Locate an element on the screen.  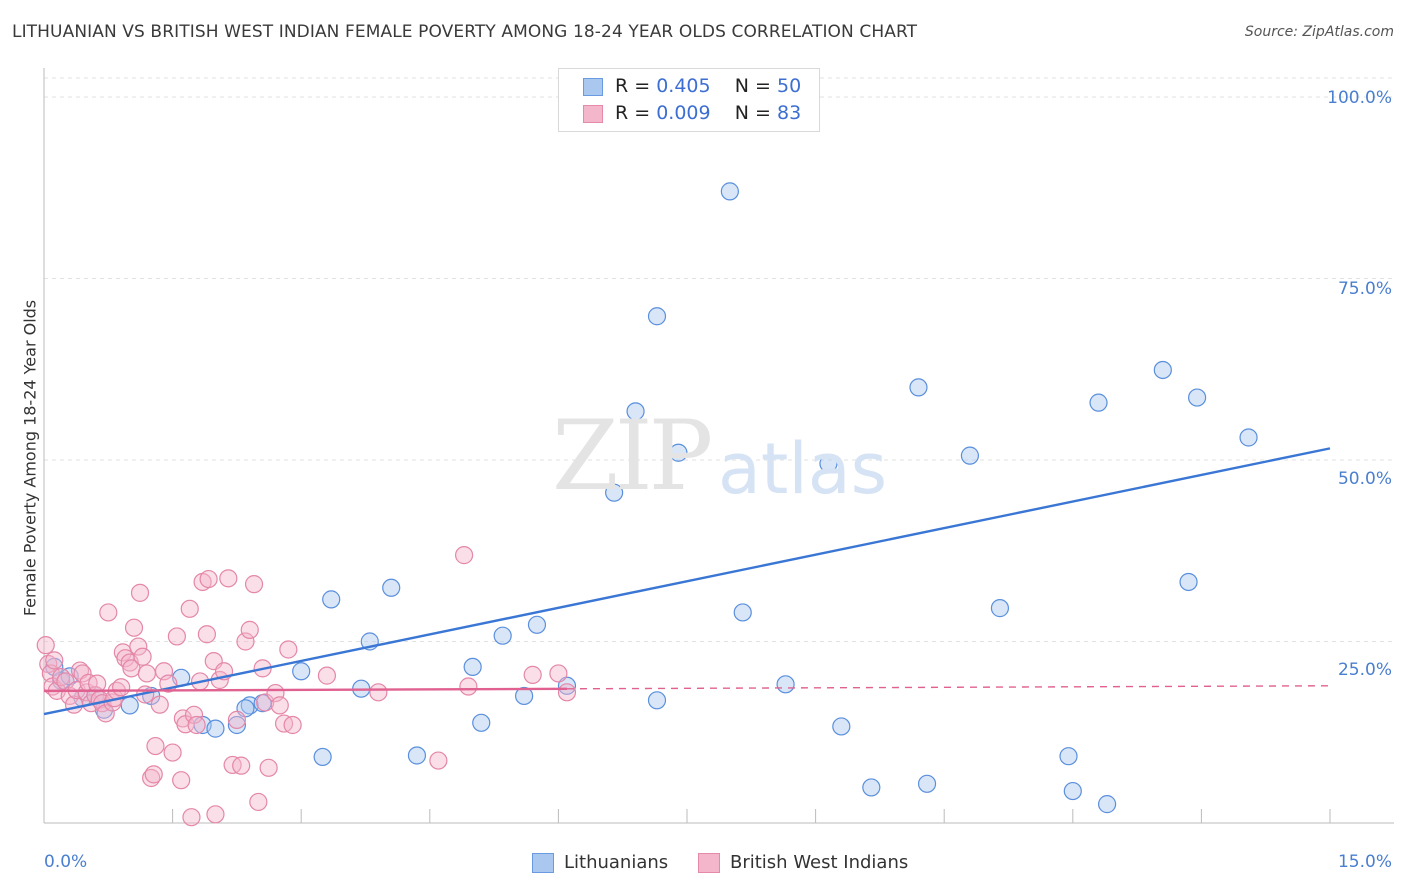
watermark-atlas: atlas is located at coordinates (803, 469).